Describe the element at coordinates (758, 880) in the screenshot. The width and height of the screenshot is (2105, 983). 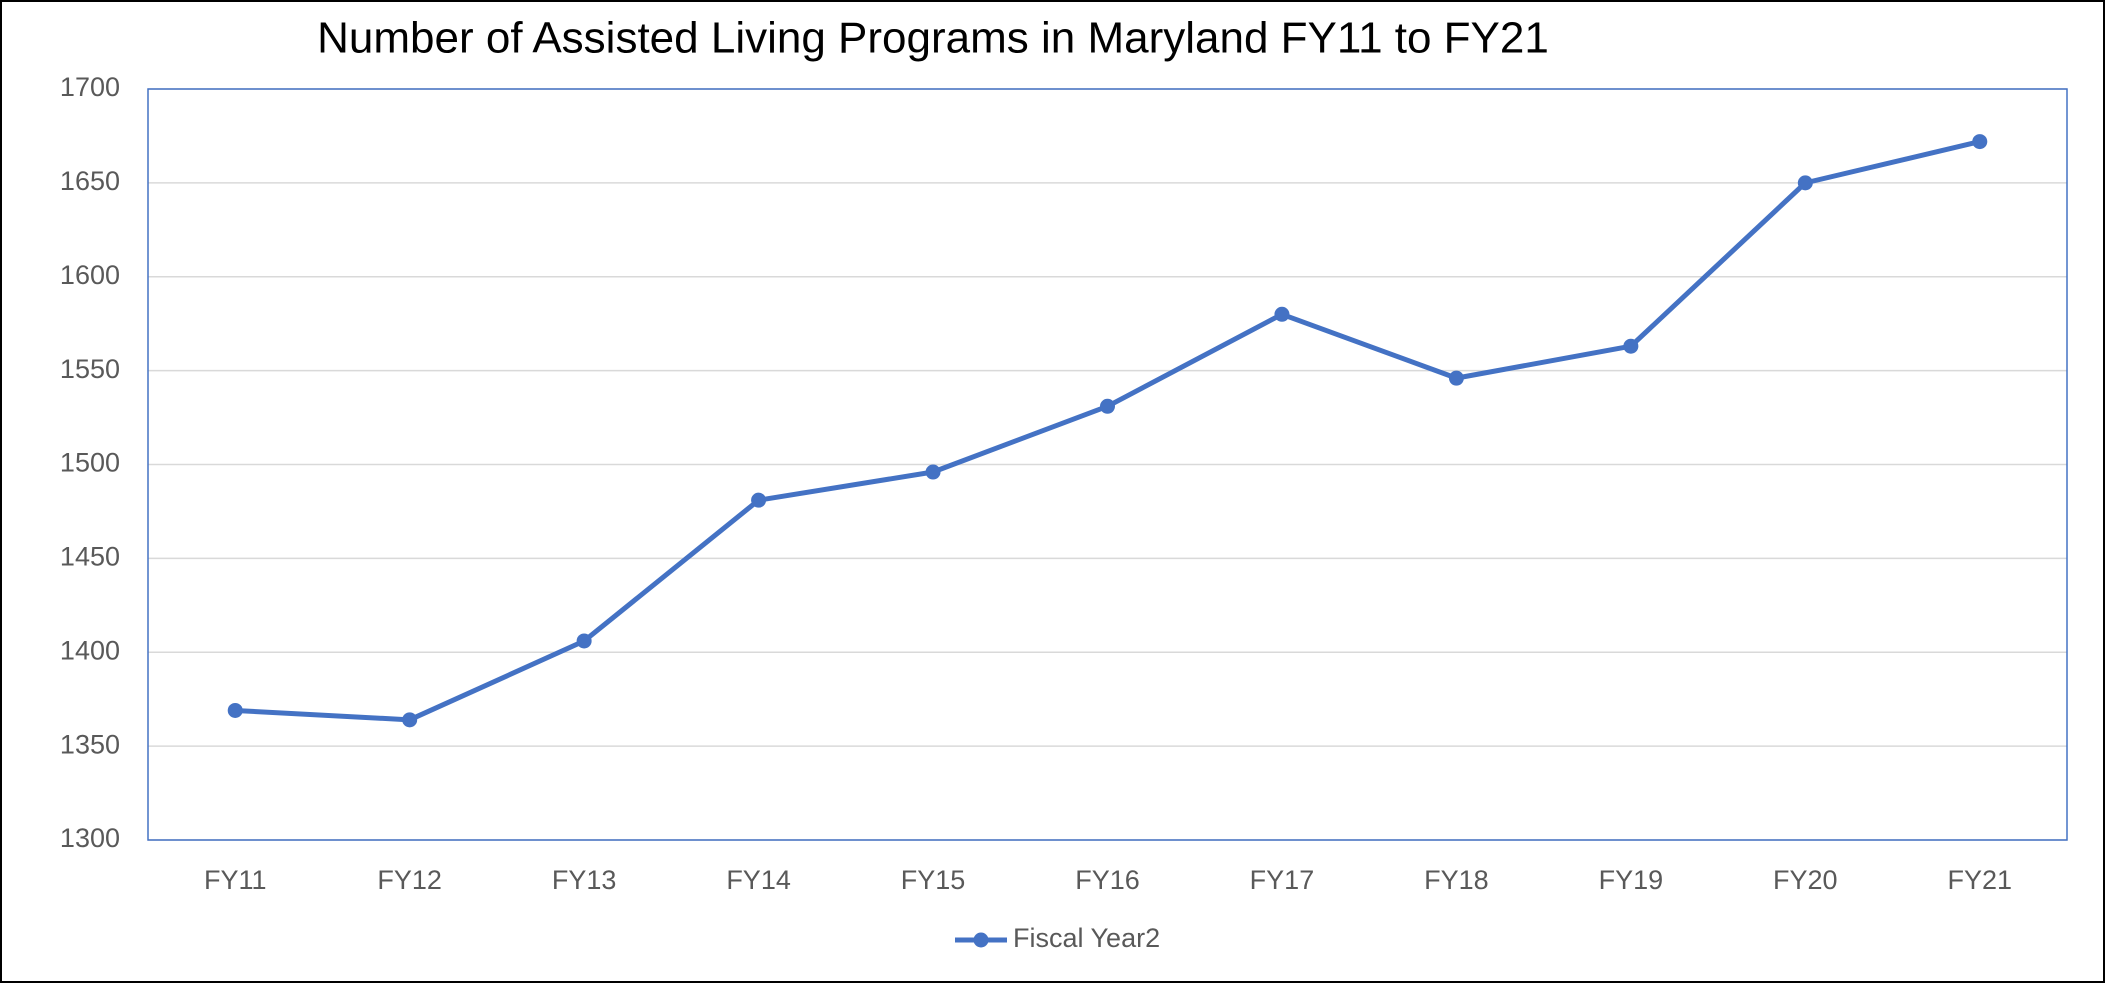
I see `x-tick-label: FY14` at that location.